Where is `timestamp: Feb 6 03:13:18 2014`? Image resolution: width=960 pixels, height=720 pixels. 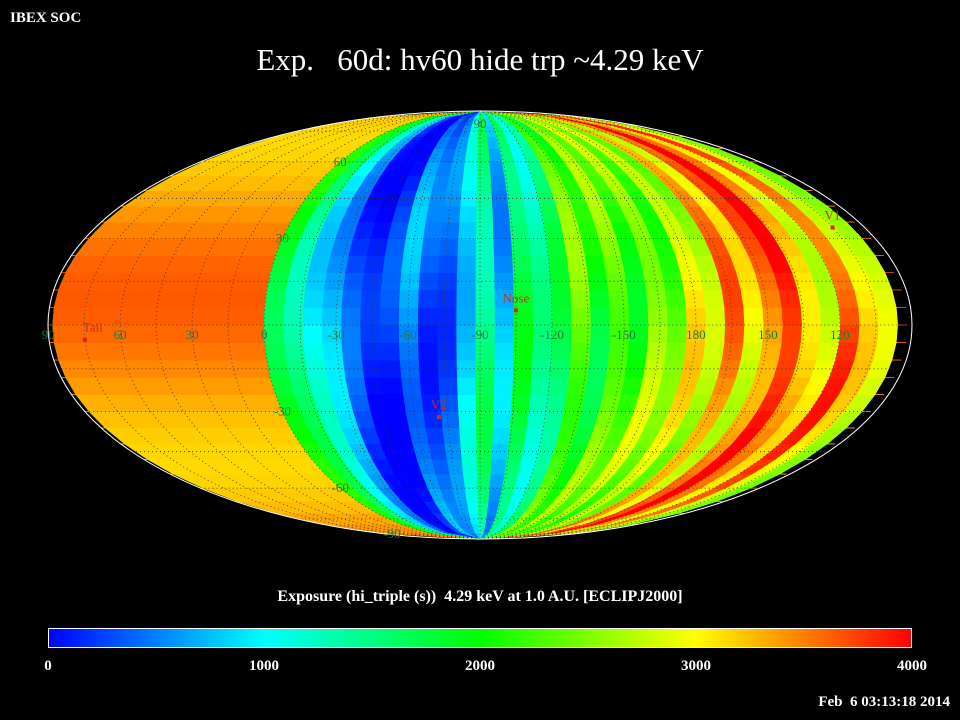 timestamp: Feb 6 03:13:18 2014 is located at coordinates (884, 702).